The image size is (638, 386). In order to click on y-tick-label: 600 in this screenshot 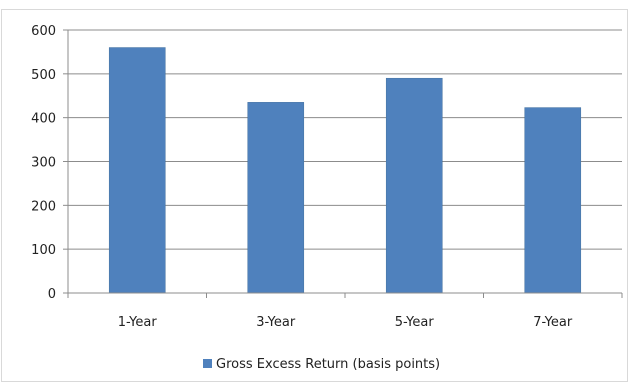, I will do `click(43, 31)`.